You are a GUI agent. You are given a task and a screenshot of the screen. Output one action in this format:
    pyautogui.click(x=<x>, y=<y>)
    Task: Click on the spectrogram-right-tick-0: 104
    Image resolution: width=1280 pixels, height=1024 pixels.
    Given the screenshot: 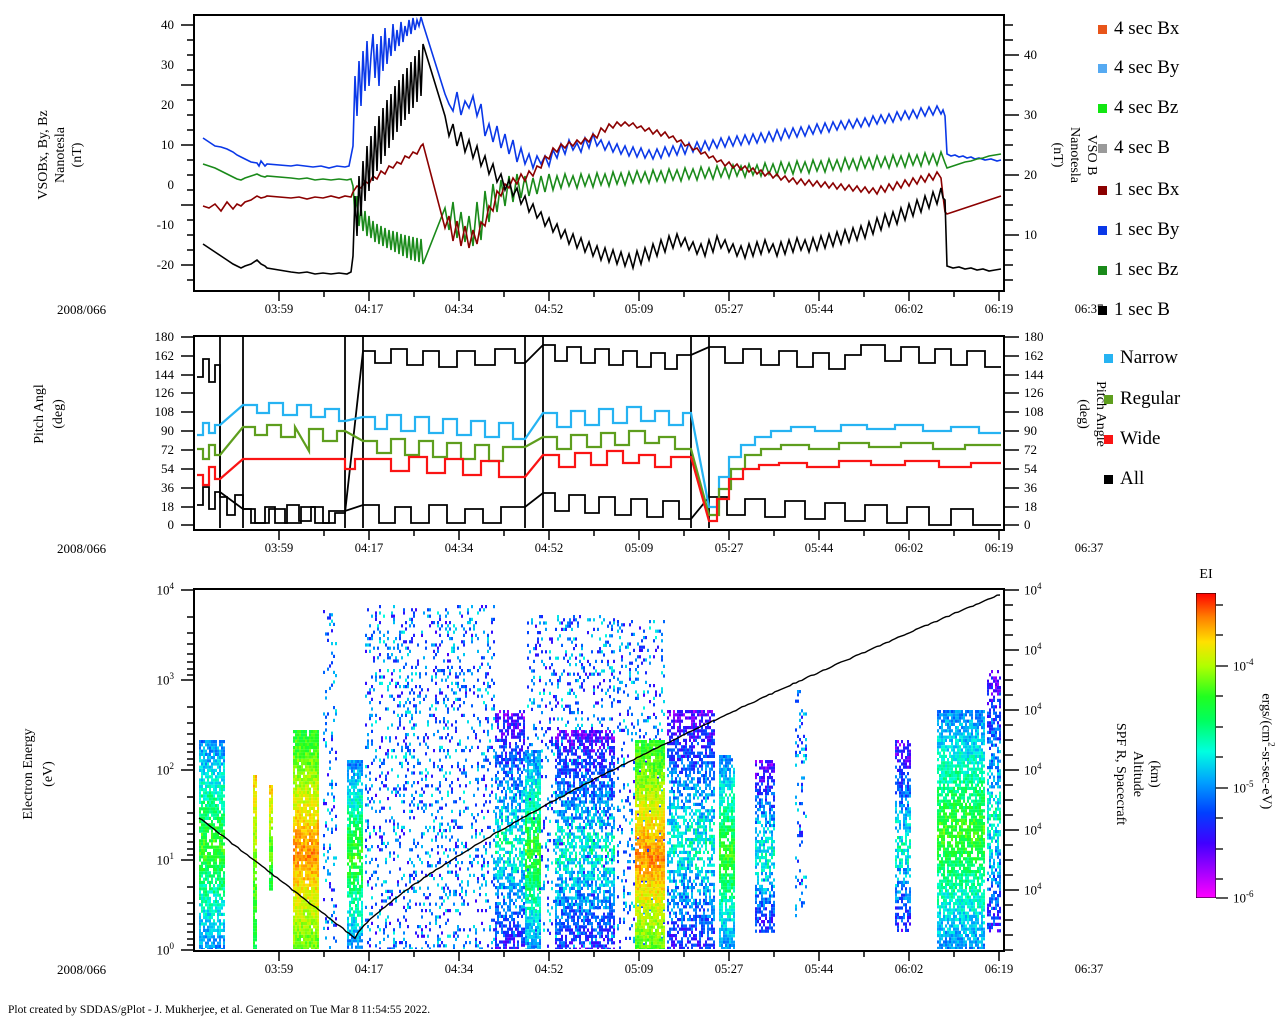 What is the action you would take?
    pyautogui.click(x=1033, y=589)
    